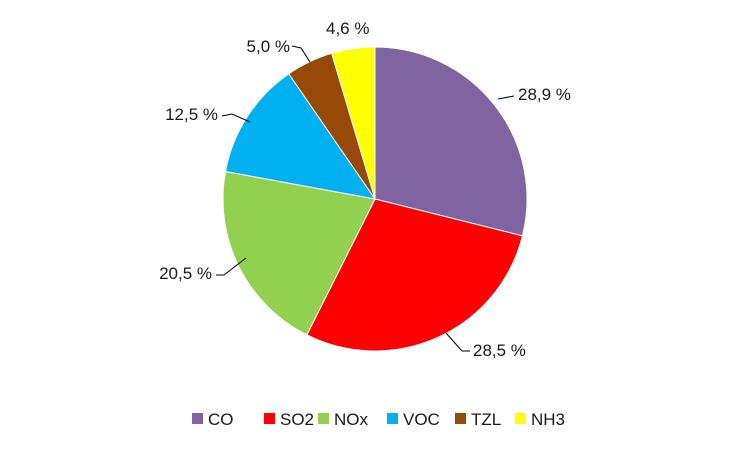 This screenshot has height=450, width=750. What do you see at coordinates (221, 419) in the screenshot?
I see `legend-label-co: CO` at bounding box center [221, 419].